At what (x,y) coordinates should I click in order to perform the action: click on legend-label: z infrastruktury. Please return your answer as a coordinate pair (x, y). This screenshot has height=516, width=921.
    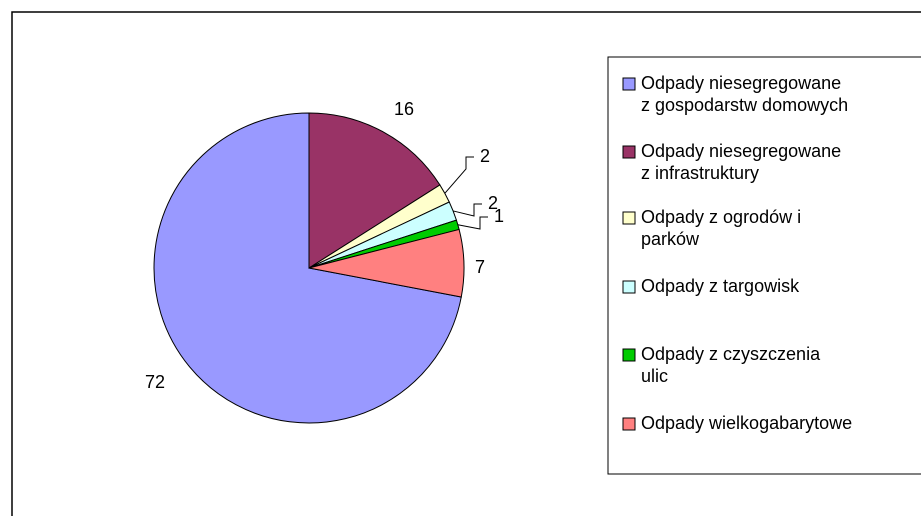
    Looking at the image, I should click on (700, 173).